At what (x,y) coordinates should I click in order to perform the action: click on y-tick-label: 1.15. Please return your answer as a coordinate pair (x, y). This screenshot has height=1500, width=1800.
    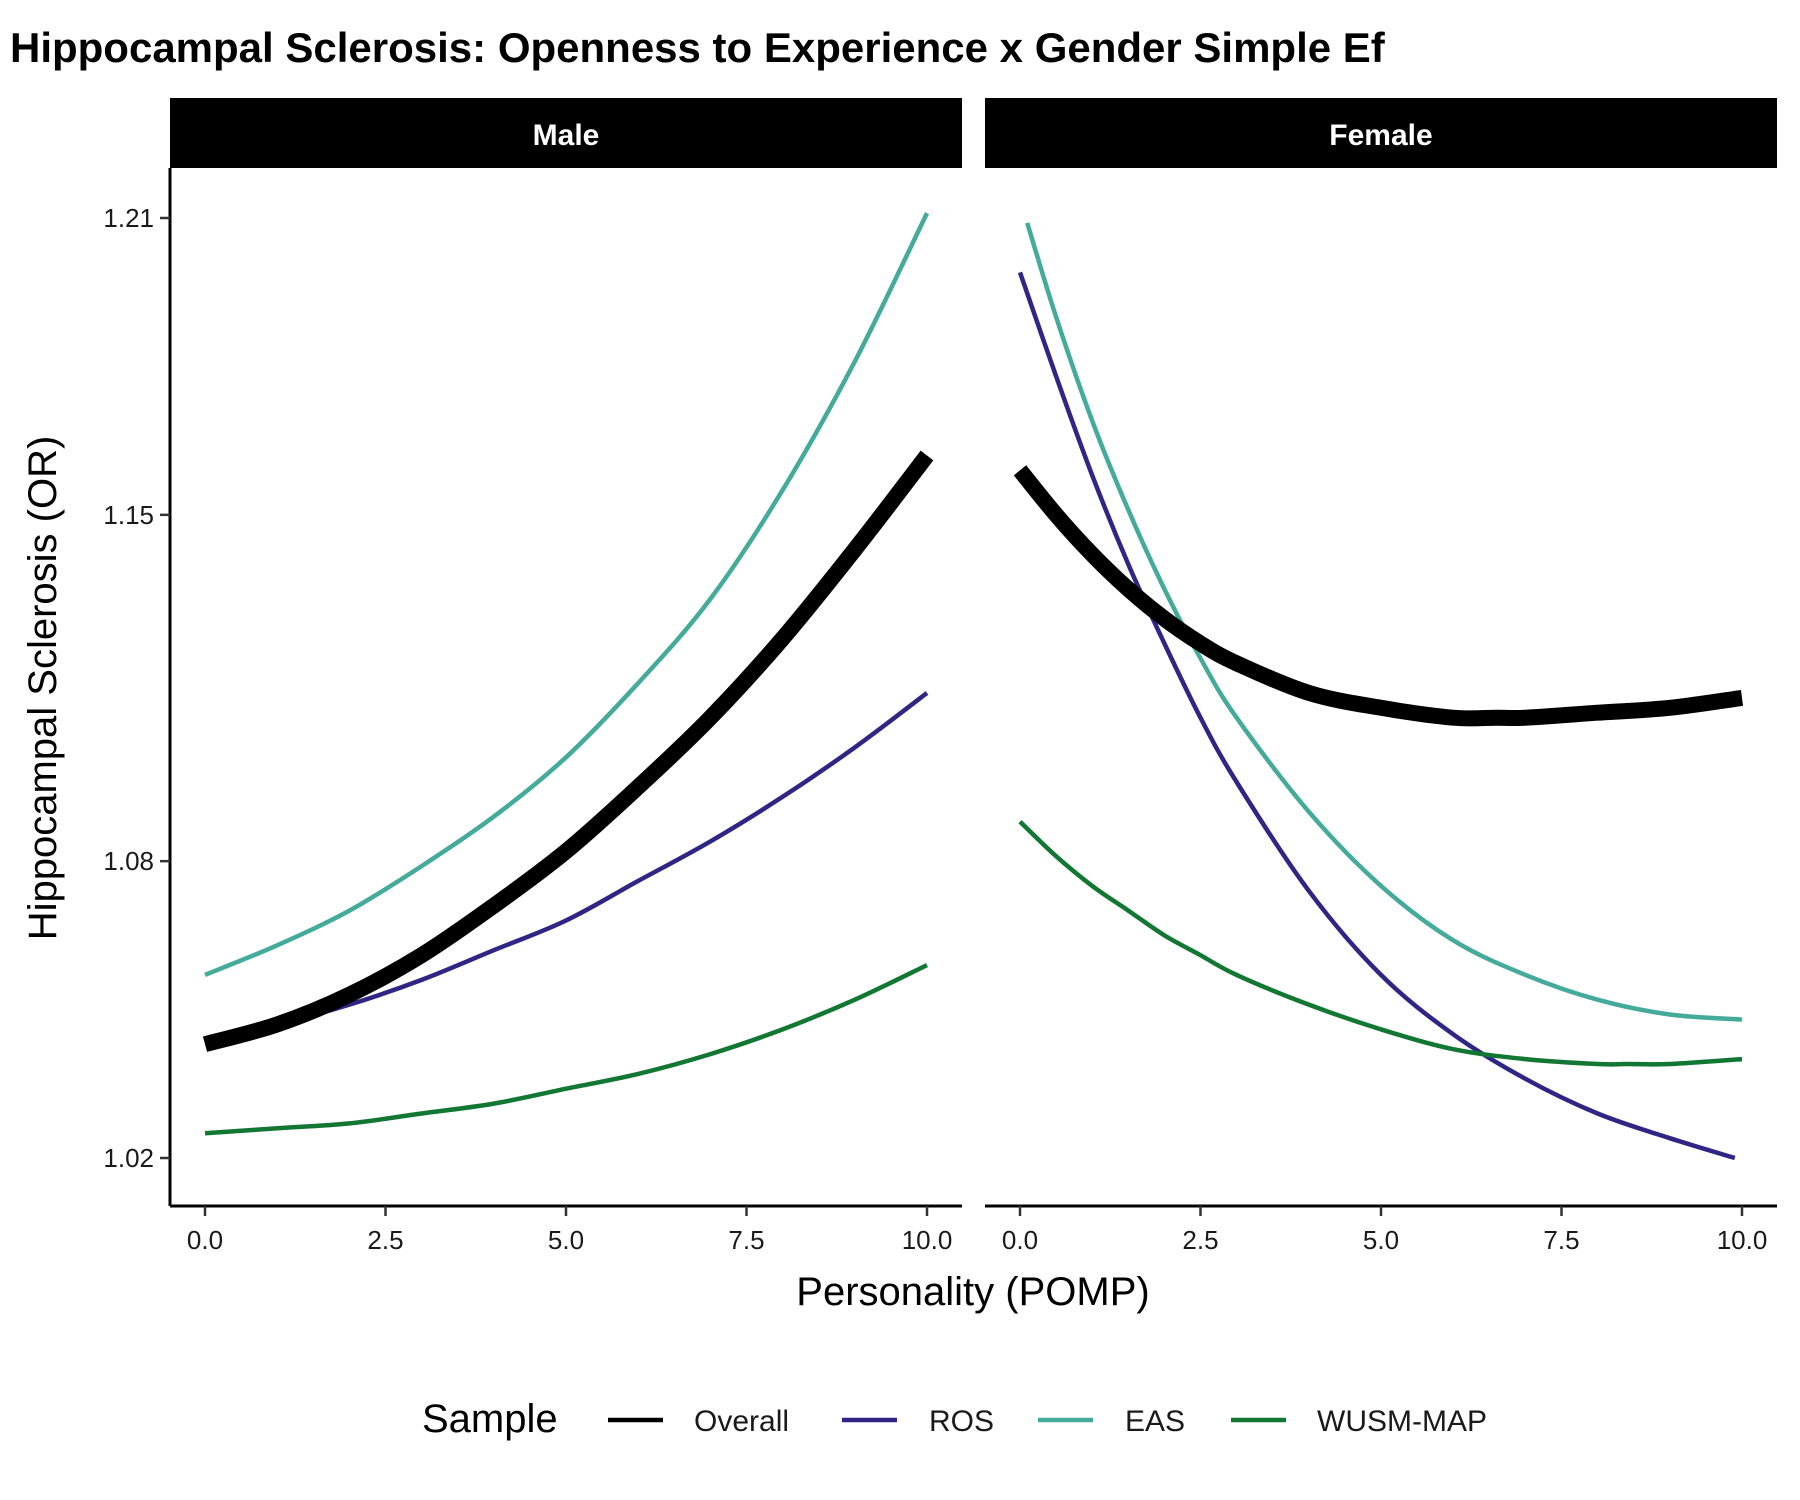
    Looking at the image, I should click on (128, 515).